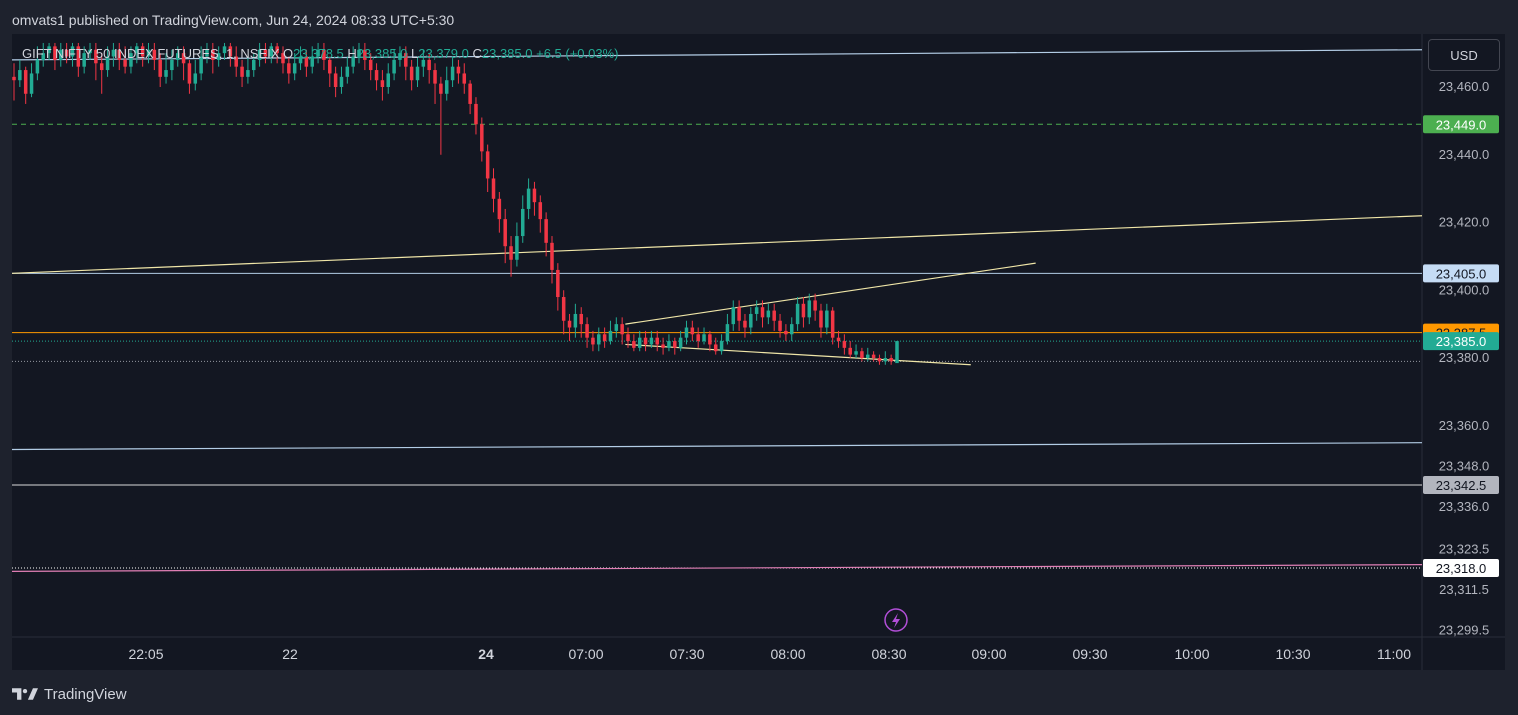  What do you see at coordinates (577, 53) in the screenshot?
I see `legend-change: +6.5 (+0.03%)` at bounding box center [577, 53].